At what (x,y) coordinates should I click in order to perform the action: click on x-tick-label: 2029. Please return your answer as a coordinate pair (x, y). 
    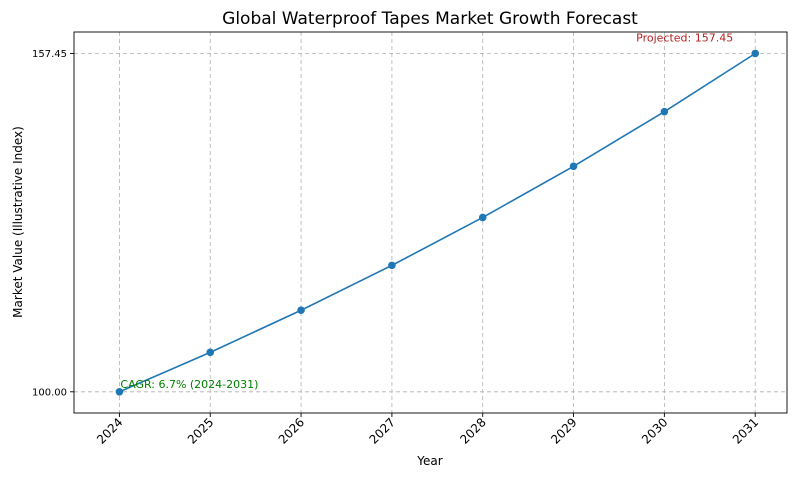
    Looking at the image, I should click on (563, 430).